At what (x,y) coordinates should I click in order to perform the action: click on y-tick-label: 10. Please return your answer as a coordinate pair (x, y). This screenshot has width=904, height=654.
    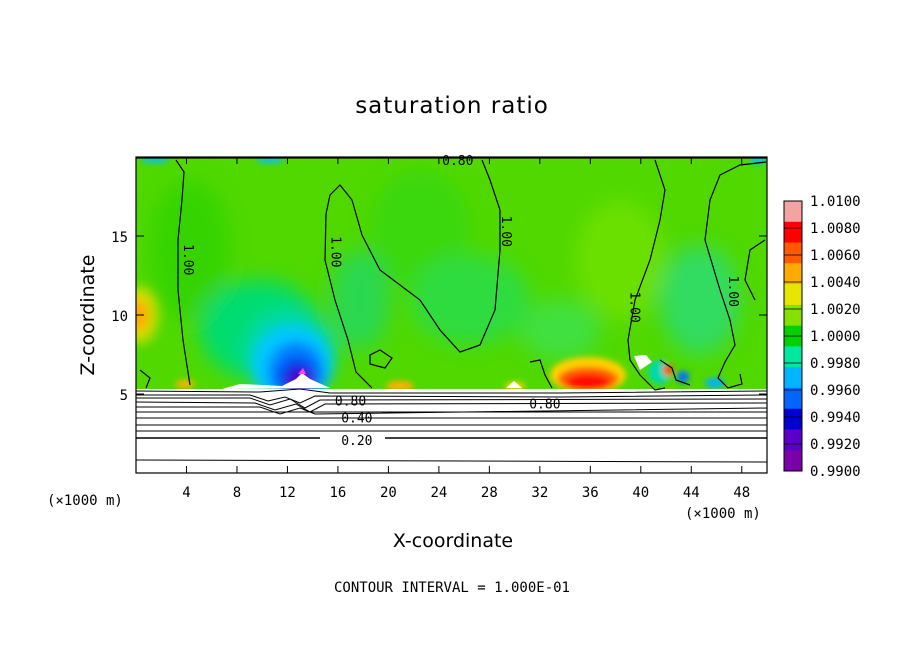
    Looking at the image, I should click on (119, 317).